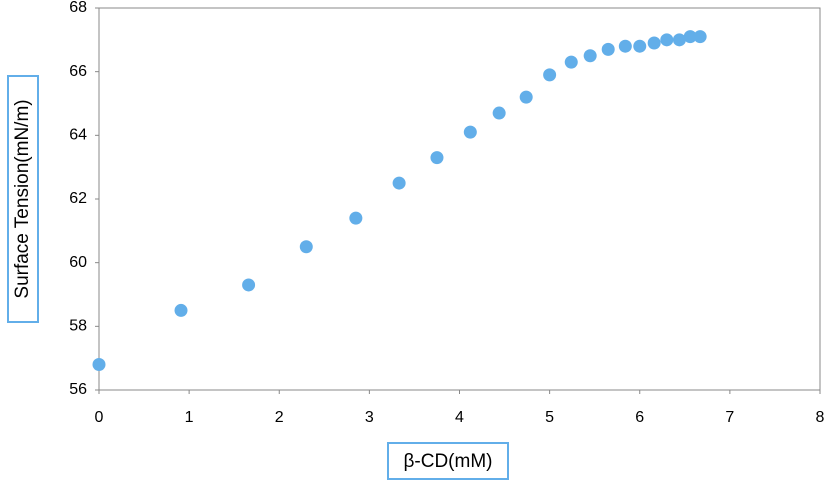 Image resolution: width=825 pixels, height=481 pixels. I want to click on y-label-box, so click(23, 199).